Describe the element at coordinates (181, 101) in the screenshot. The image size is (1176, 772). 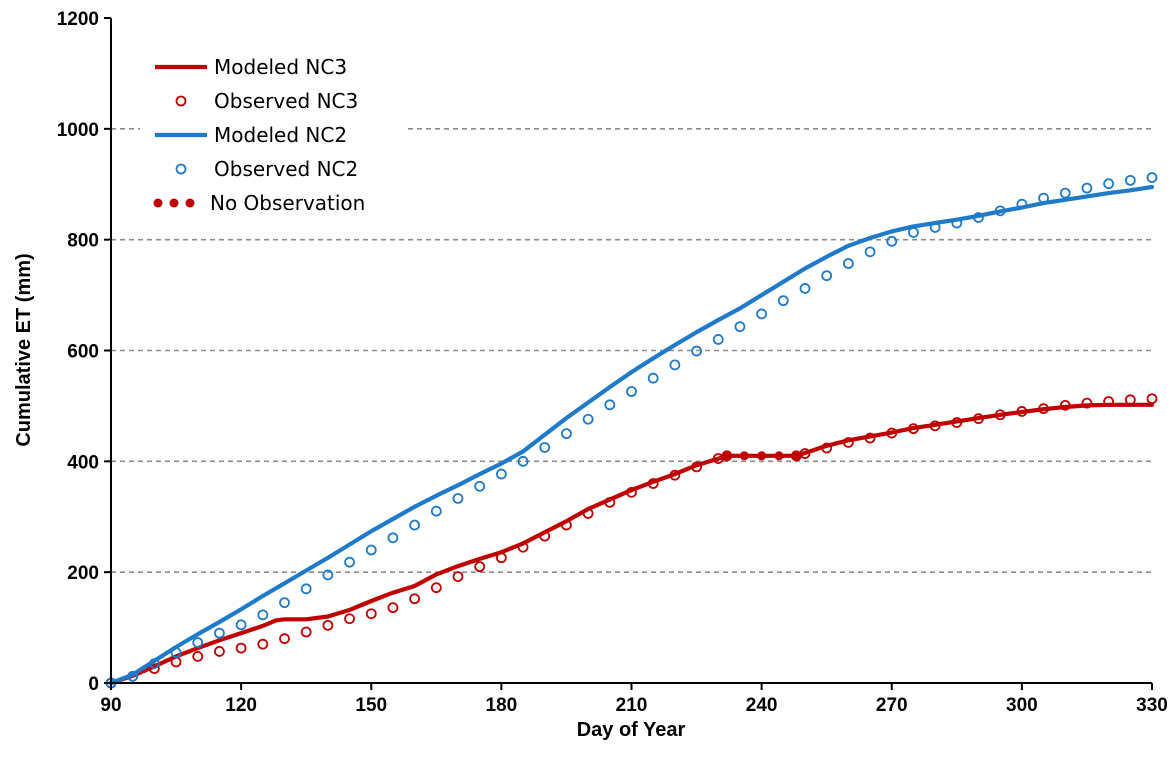
I see `legend-swatch-observed-nc3` at that location.